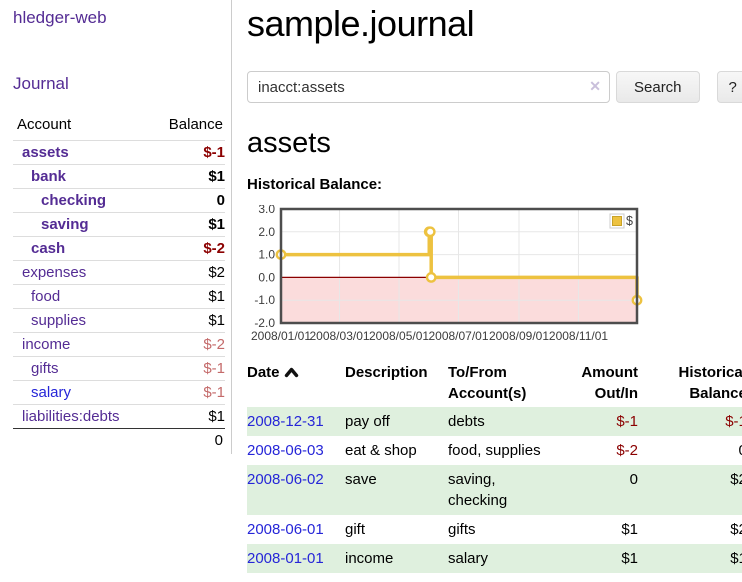 This screenshot has width=742, height=582. Describe the element at coordinates (214, 392) in the screenshot. I see `account-balance-value: $-1` at that location.